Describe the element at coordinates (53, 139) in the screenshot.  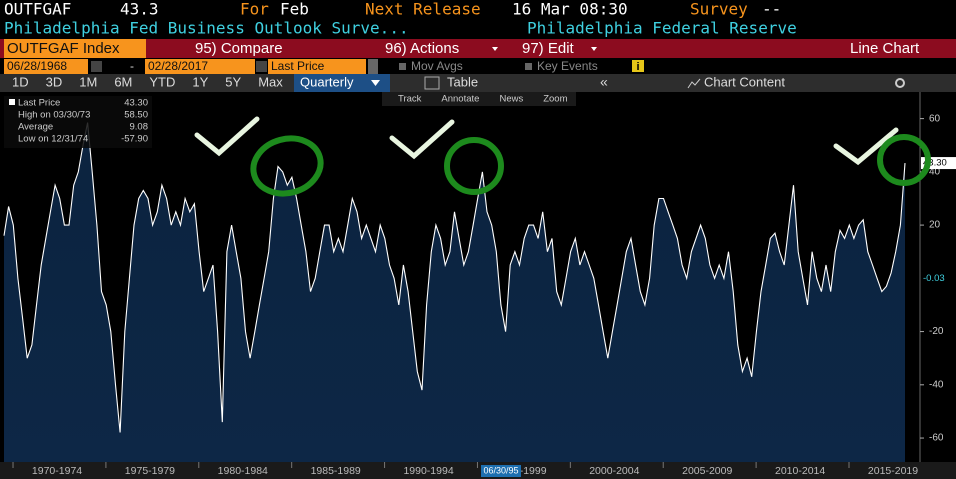
I see `legend-label: Low on 12/31/74` at that location.